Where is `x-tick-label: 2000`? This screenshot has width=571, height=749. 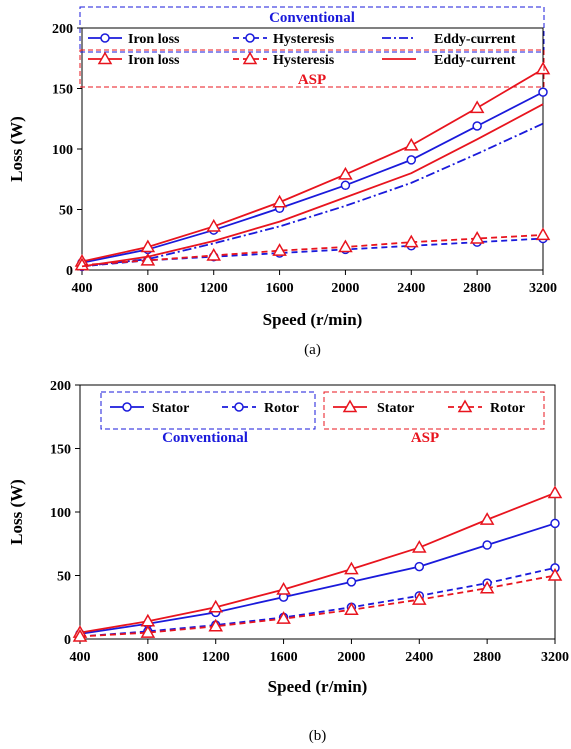
x-tick-label: 2000 is located at coordinates (351, 657).